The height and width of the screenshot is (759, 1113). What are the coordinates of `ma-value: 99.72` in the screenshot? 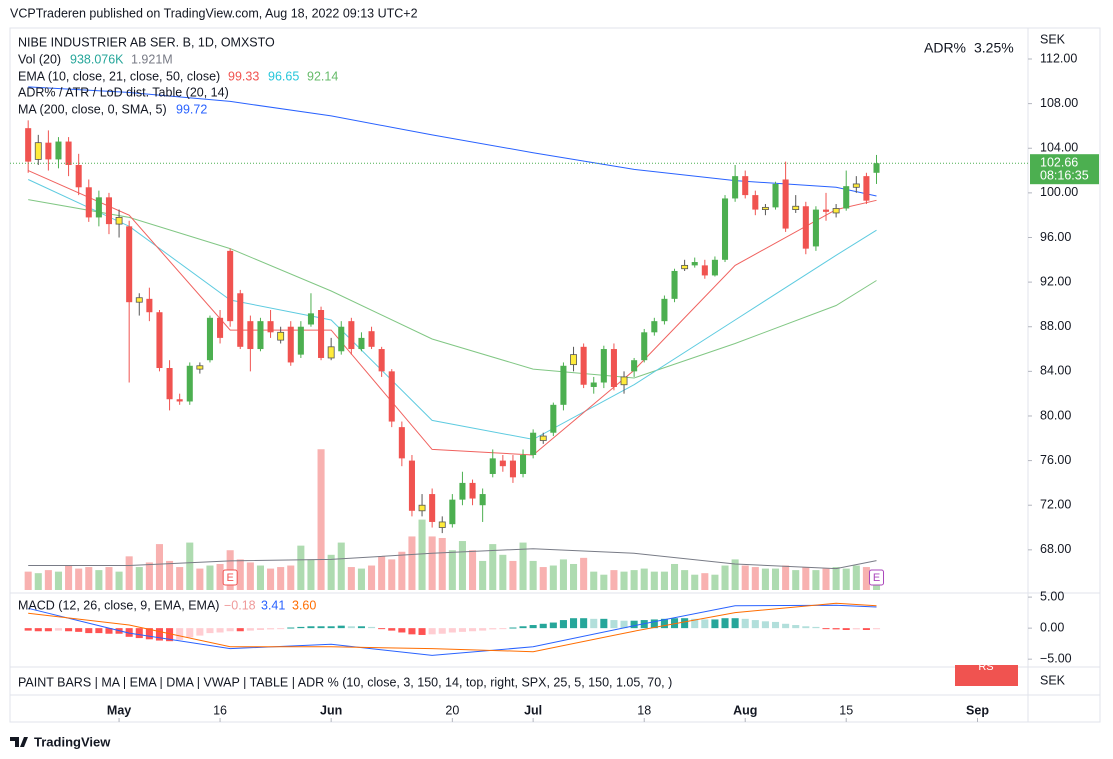 It's located at (191, 109).